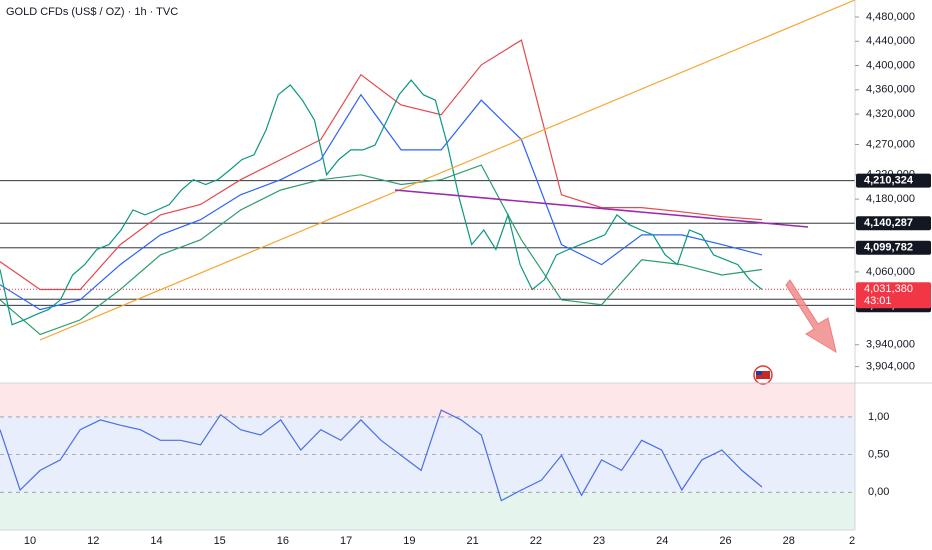 This screenshot has width=932, height=550. I want to click on x-tick-label: 19, so click(409, 541).